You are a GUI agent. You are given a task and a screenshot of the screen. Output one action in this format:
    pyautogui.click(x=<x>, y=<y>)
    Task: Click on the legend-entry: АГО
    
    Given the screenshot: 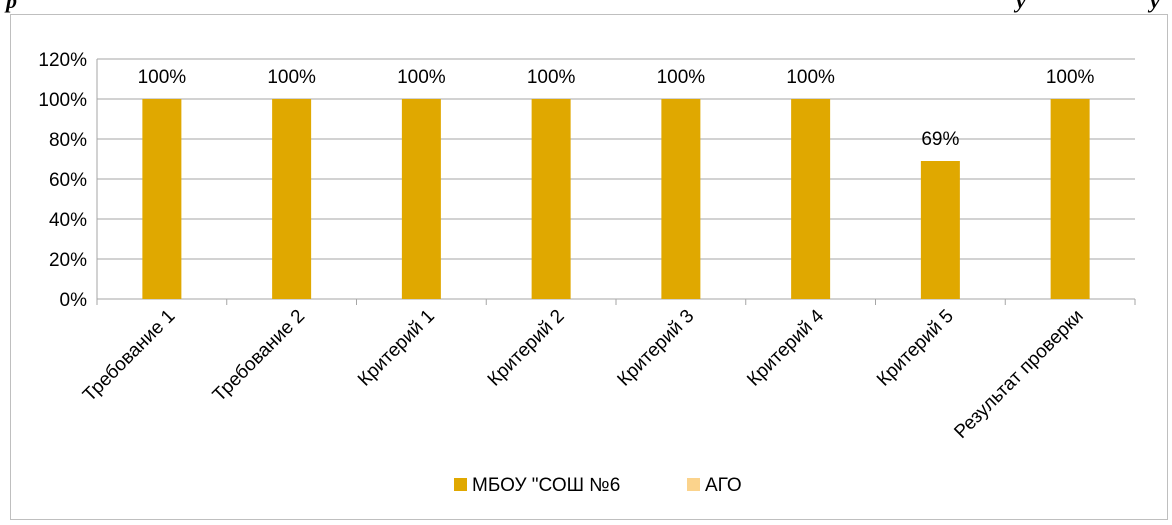 What is the action you would take?
    pyautogui.click(x=723, y=485)
    